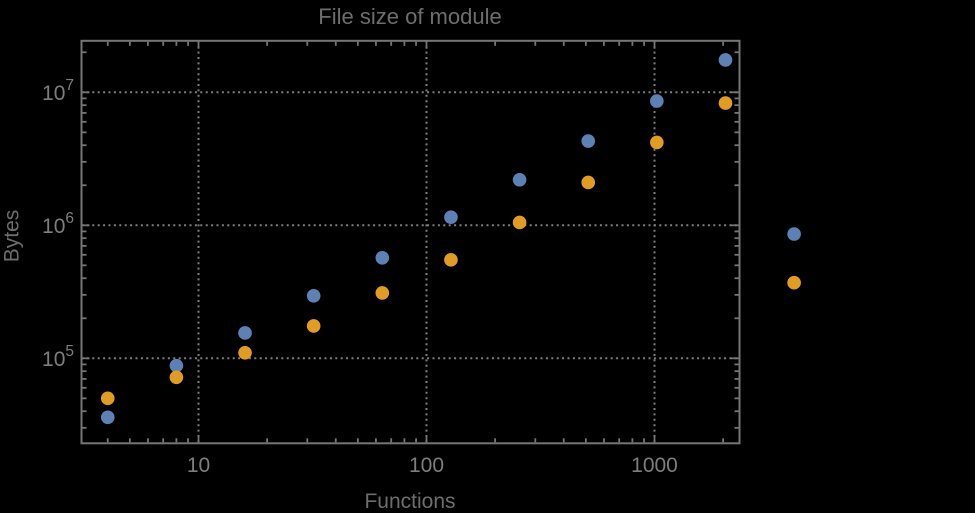 This screenshot has width=975, height=513. Describe the element at coordinates (245, 352) in the screenshot. I see `data-point-orange-x16` at that location.